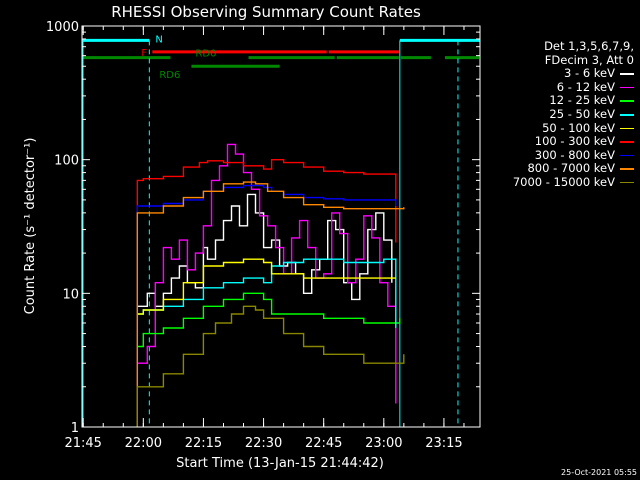 Image resolution: width=640 pixels, height=480 pixels. I want to click on x-axis-label: Start Time (13-Jan-15 21:44:42), so click(280, 463).